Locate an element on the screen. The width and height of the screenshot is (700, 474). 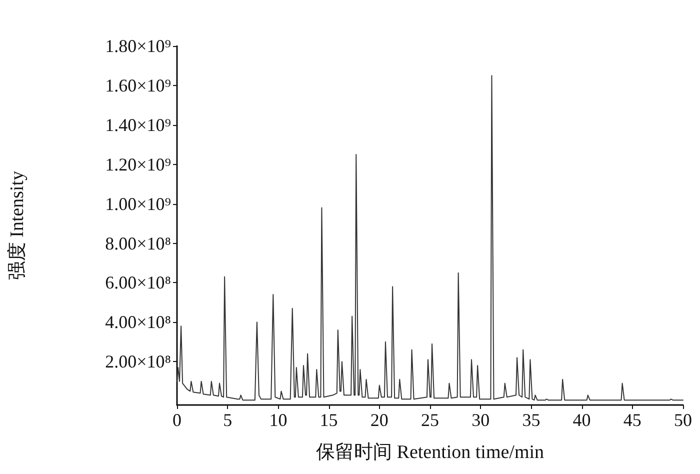
y-tick-label: 8.00×10⁸ is located at coordinates (138, 243).